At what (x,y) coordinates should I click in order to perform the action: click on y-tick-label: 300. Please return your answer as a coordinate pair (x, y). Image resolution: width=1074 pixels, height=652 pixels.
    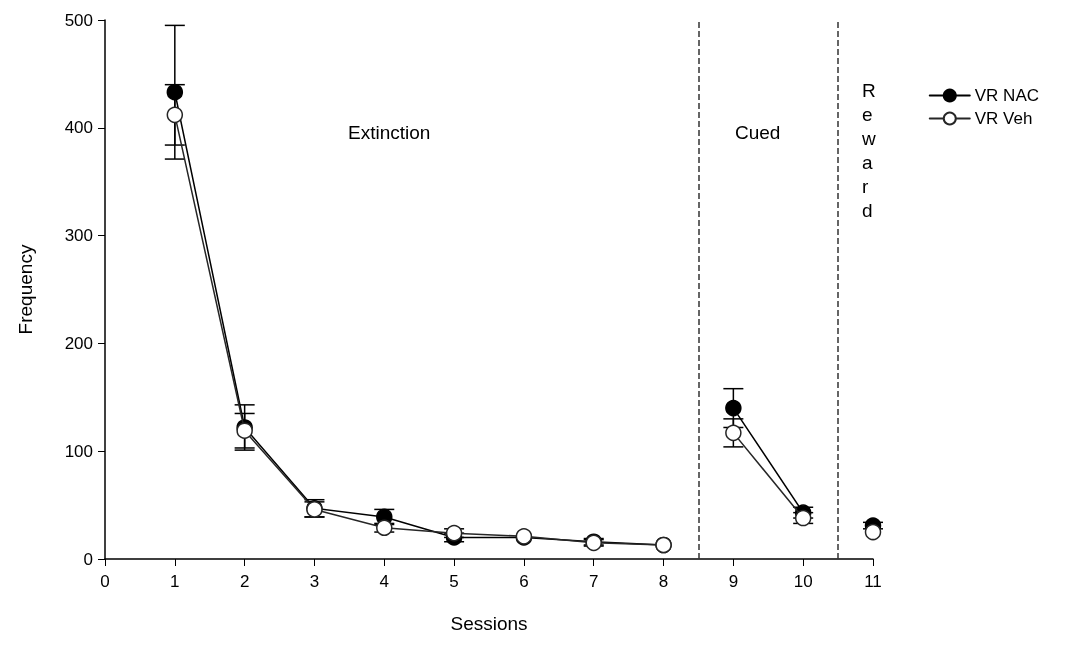
    Looking at the image, I should click on (78, 236).